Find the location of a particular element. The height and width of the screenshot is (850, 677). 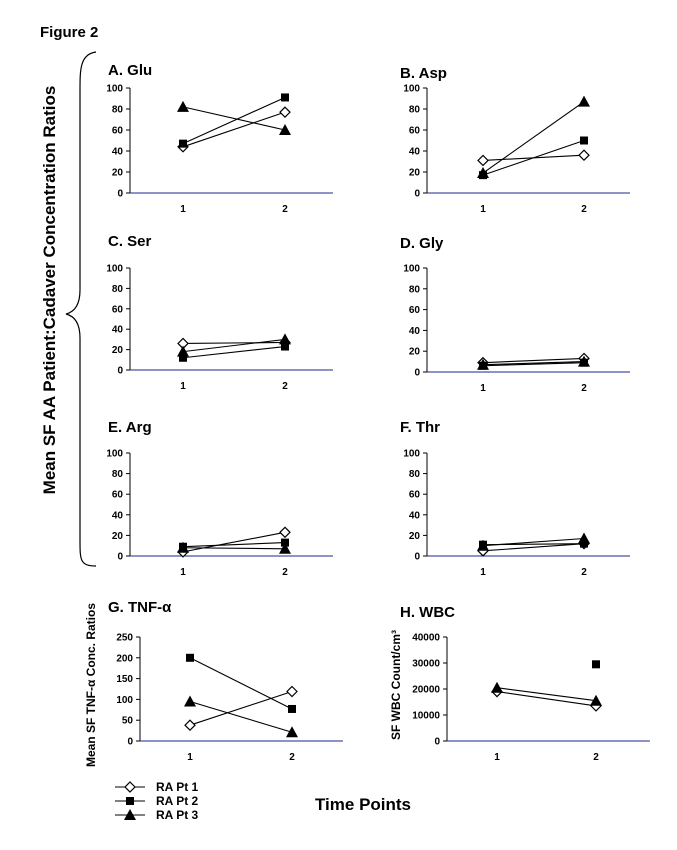

panel-title: A. Glu is located at coordinates (130, 70).